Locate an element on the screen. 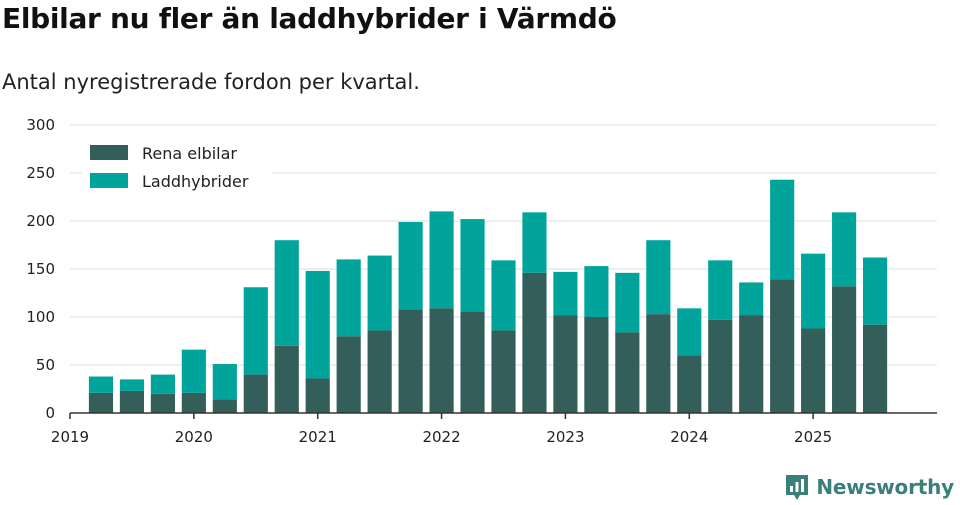 This screenshot has width=960, height=505. legend-label-hybrid: Laddhybrider is located at coordinates (195, 181).